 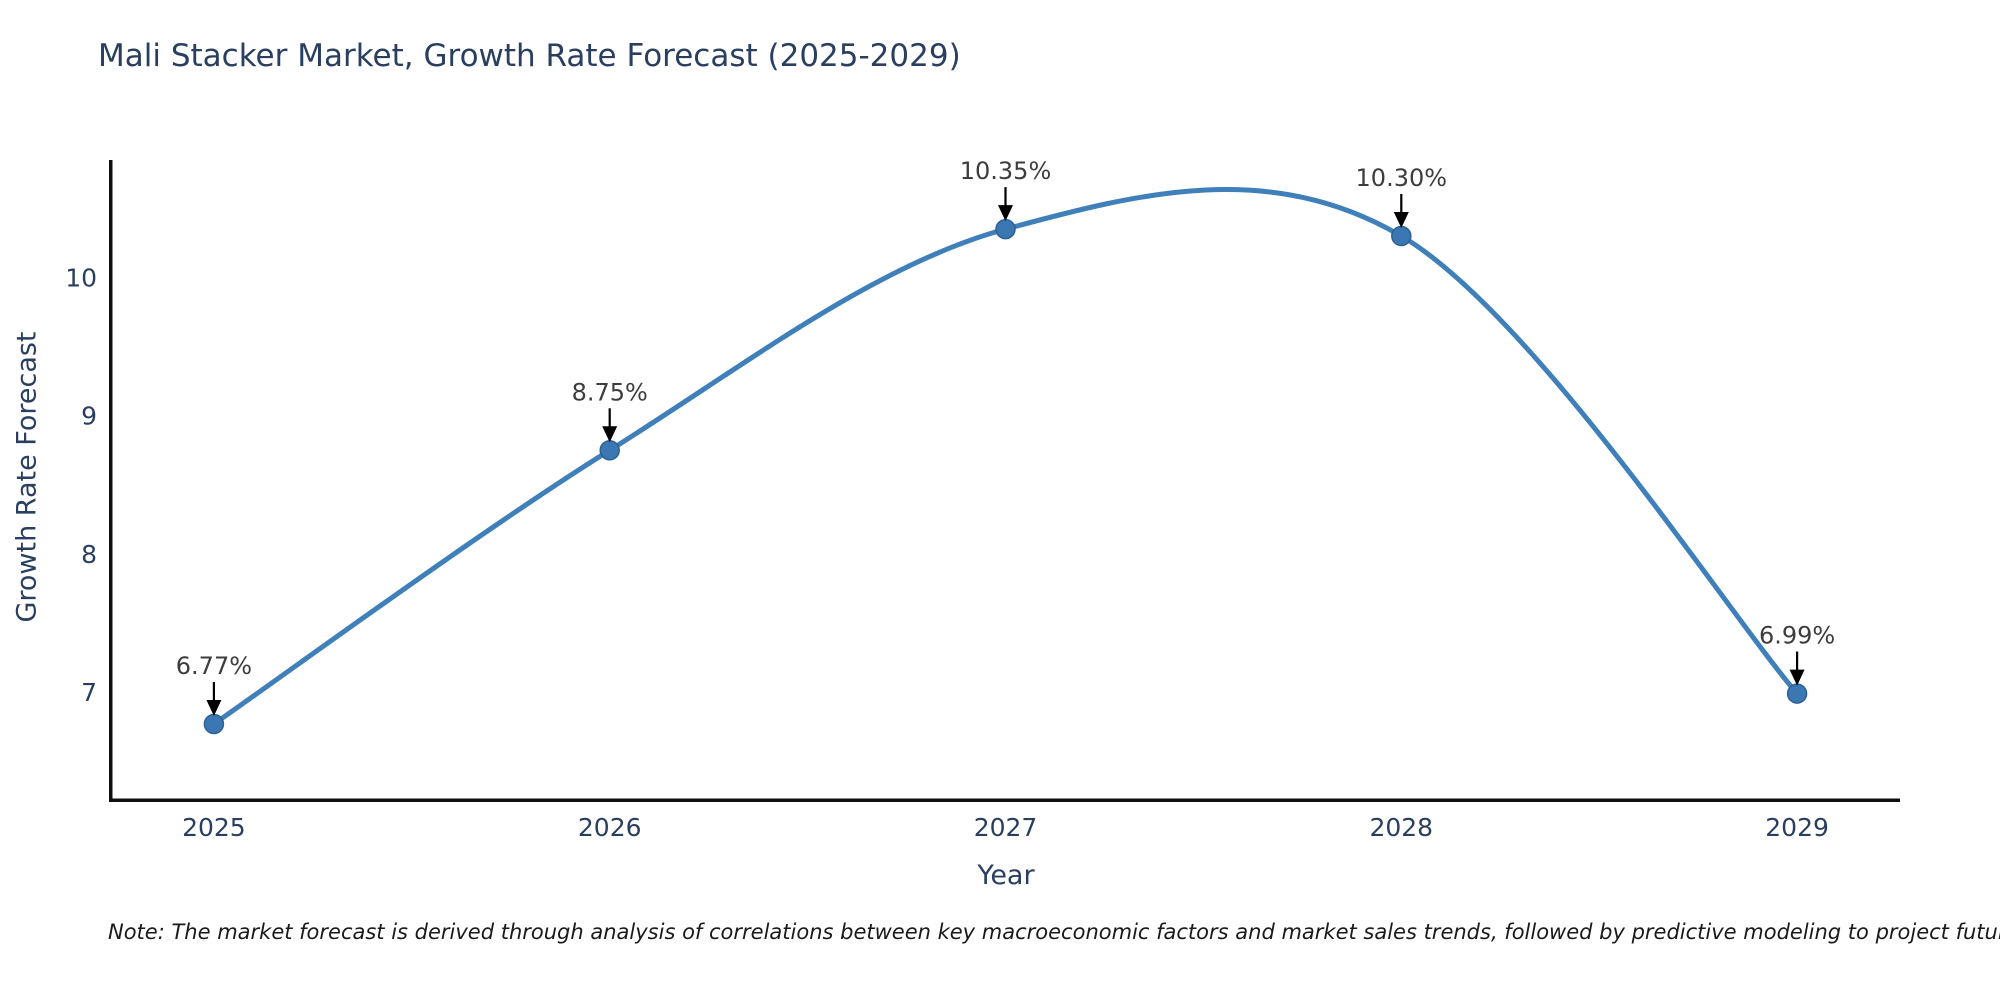 I want to click on point-label-2026: 8.75%, so click(x=610, y=392).